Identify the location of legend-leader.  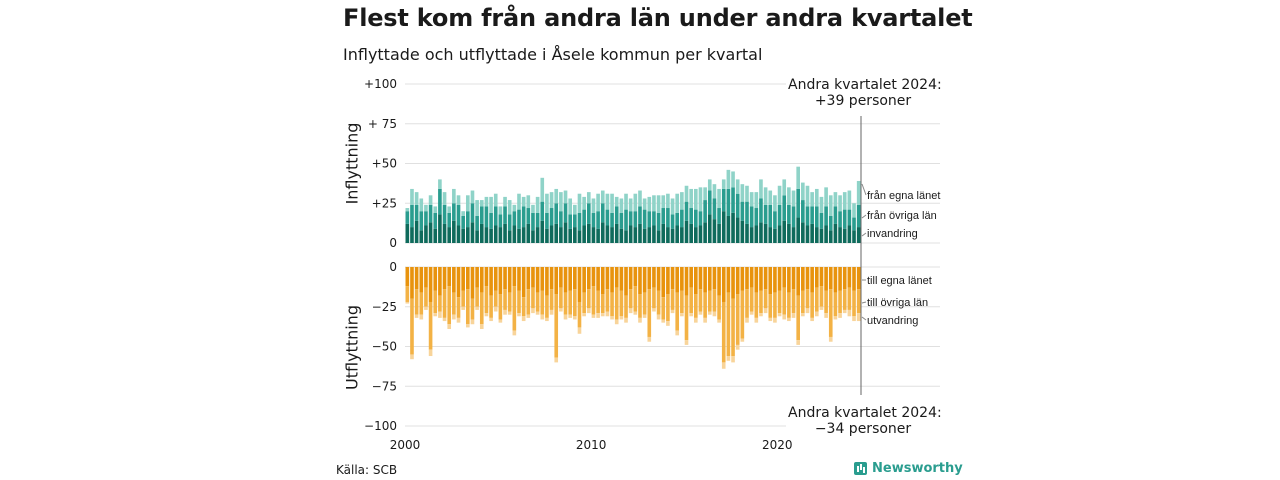
(864, 189).